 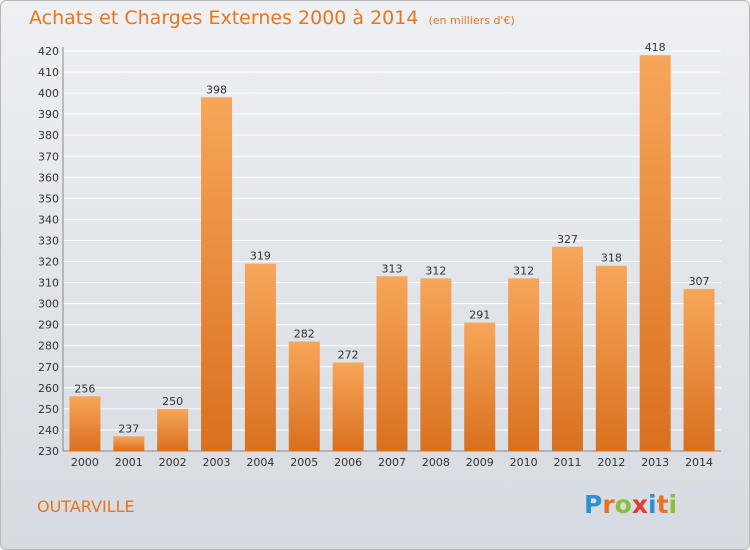 What do you see at coordinates (48, 156) in the screenshot?
I see `y-tick-label: 370` at bounding box center [48, 156].